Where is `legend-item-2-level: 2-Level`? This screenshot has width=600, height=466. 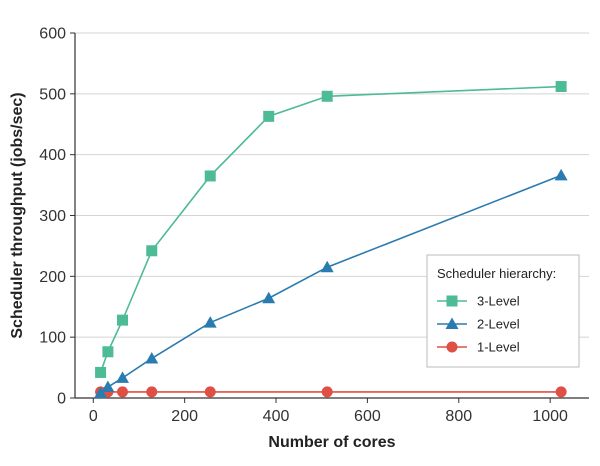
legend-item-2-level: 2-Level is located at coordinates (478, 324).